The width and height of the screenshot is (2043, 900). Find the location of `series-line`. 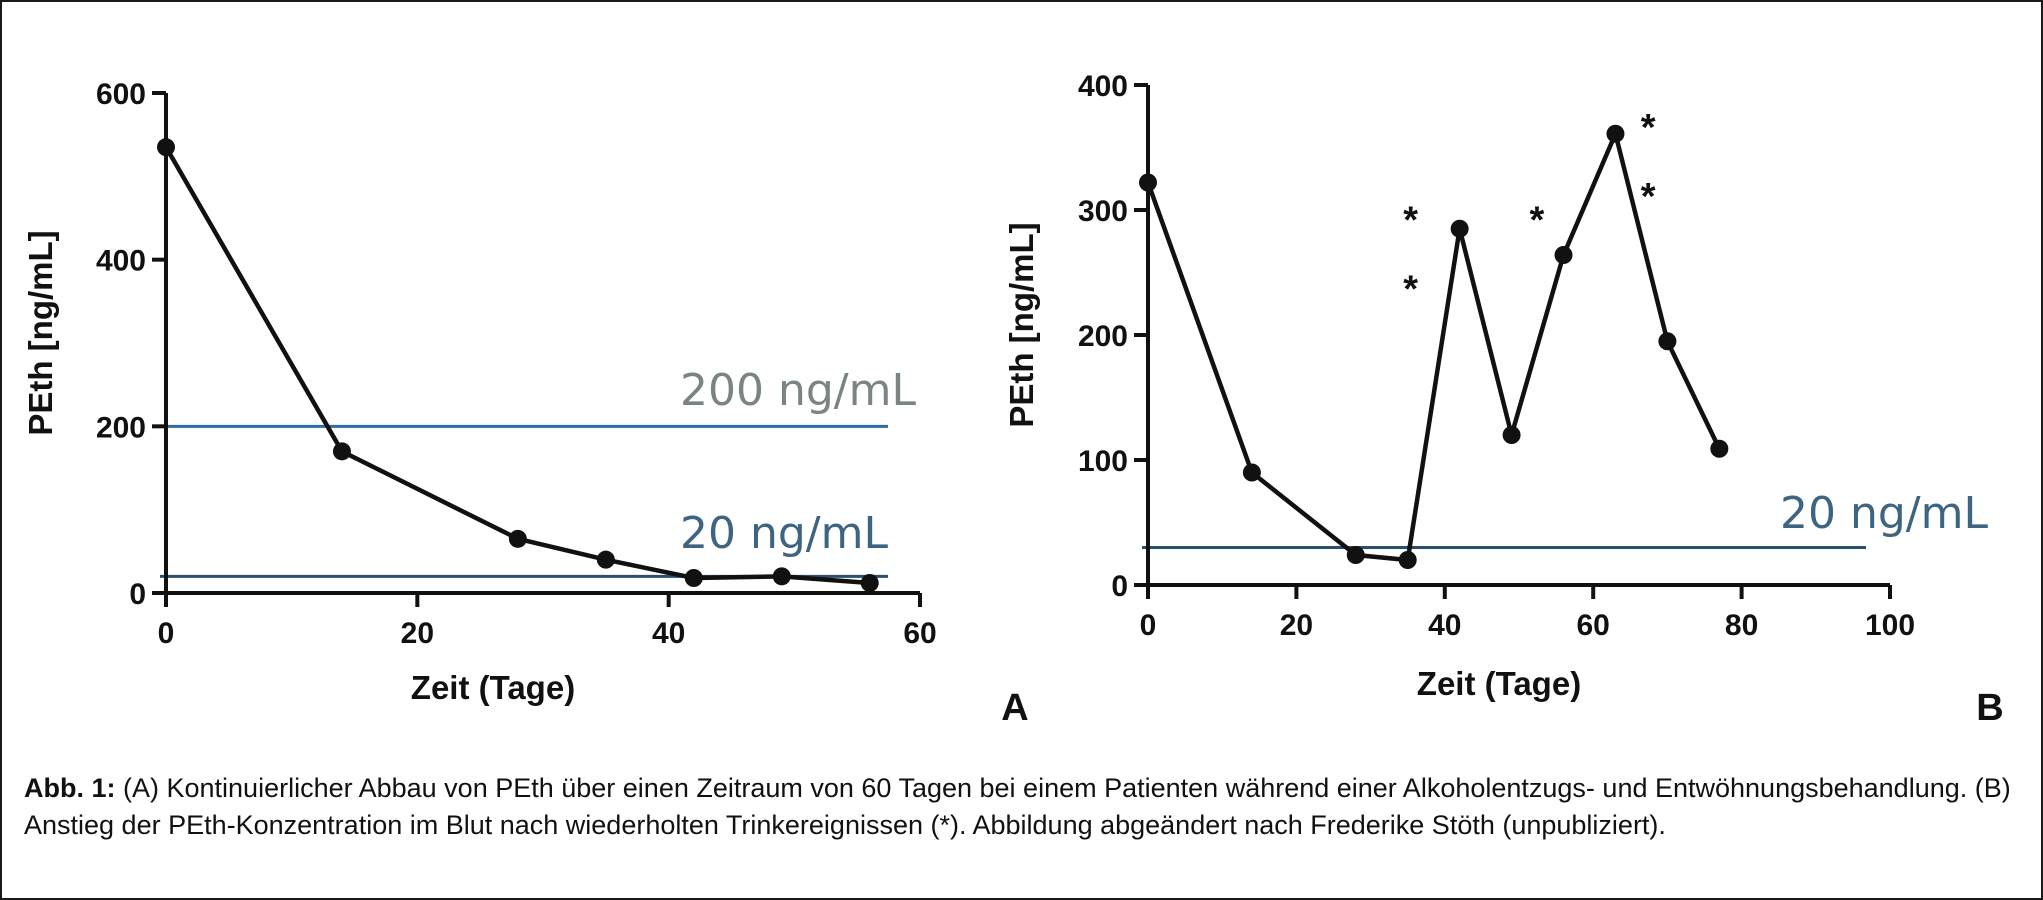

series-line is located at coordinates (1433, 347).